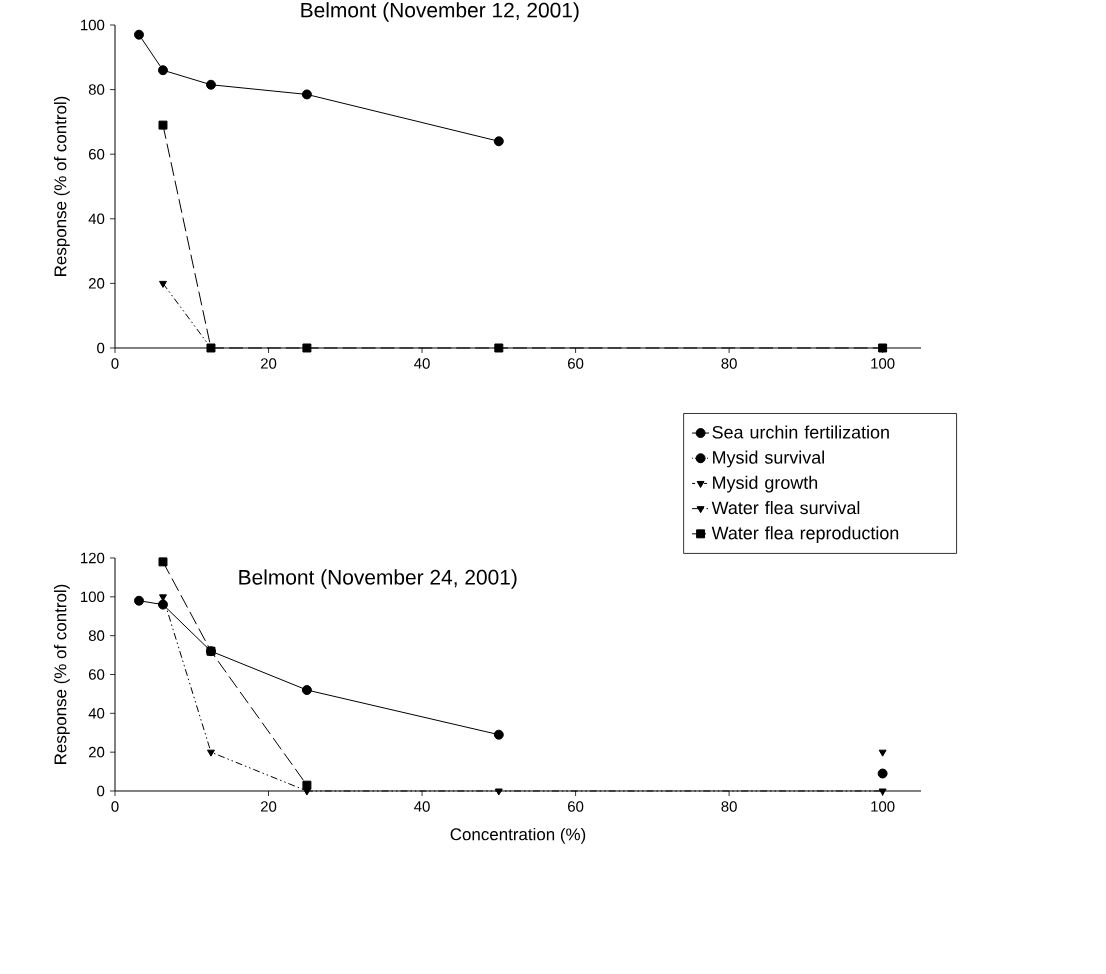 The image size is (1106, 974). Describe the element at coordinates (440, 12) in the screenshot. I see `chart-title: Belmont (November 12, 2001)` at that location.